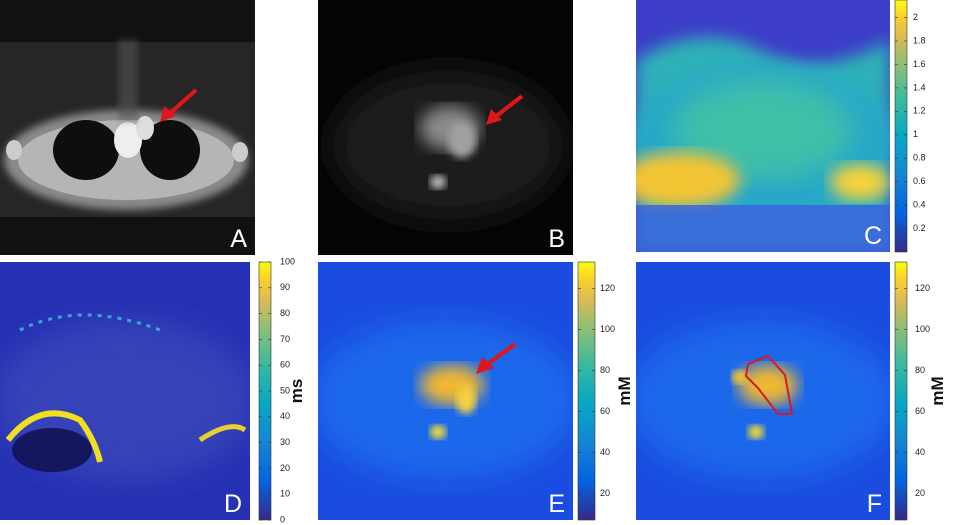 The image size is (954, 525). Describe the element at coordinates (127, 127) in the screenshot. I see `image-a` at that location.